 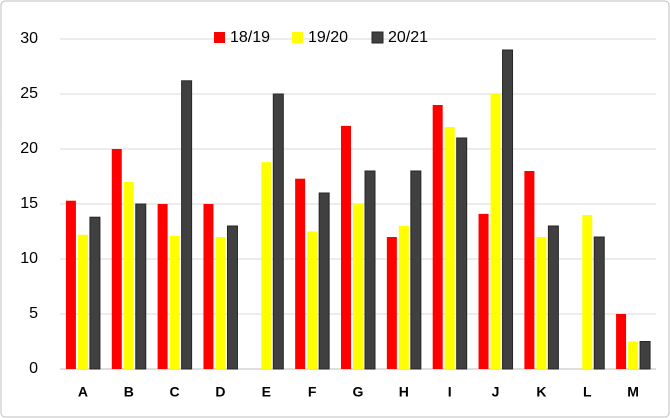 What do you see at coordinates (312, 392) in the screenshot?
I see `x-tick-label: F` at bounding box center [312, 392].